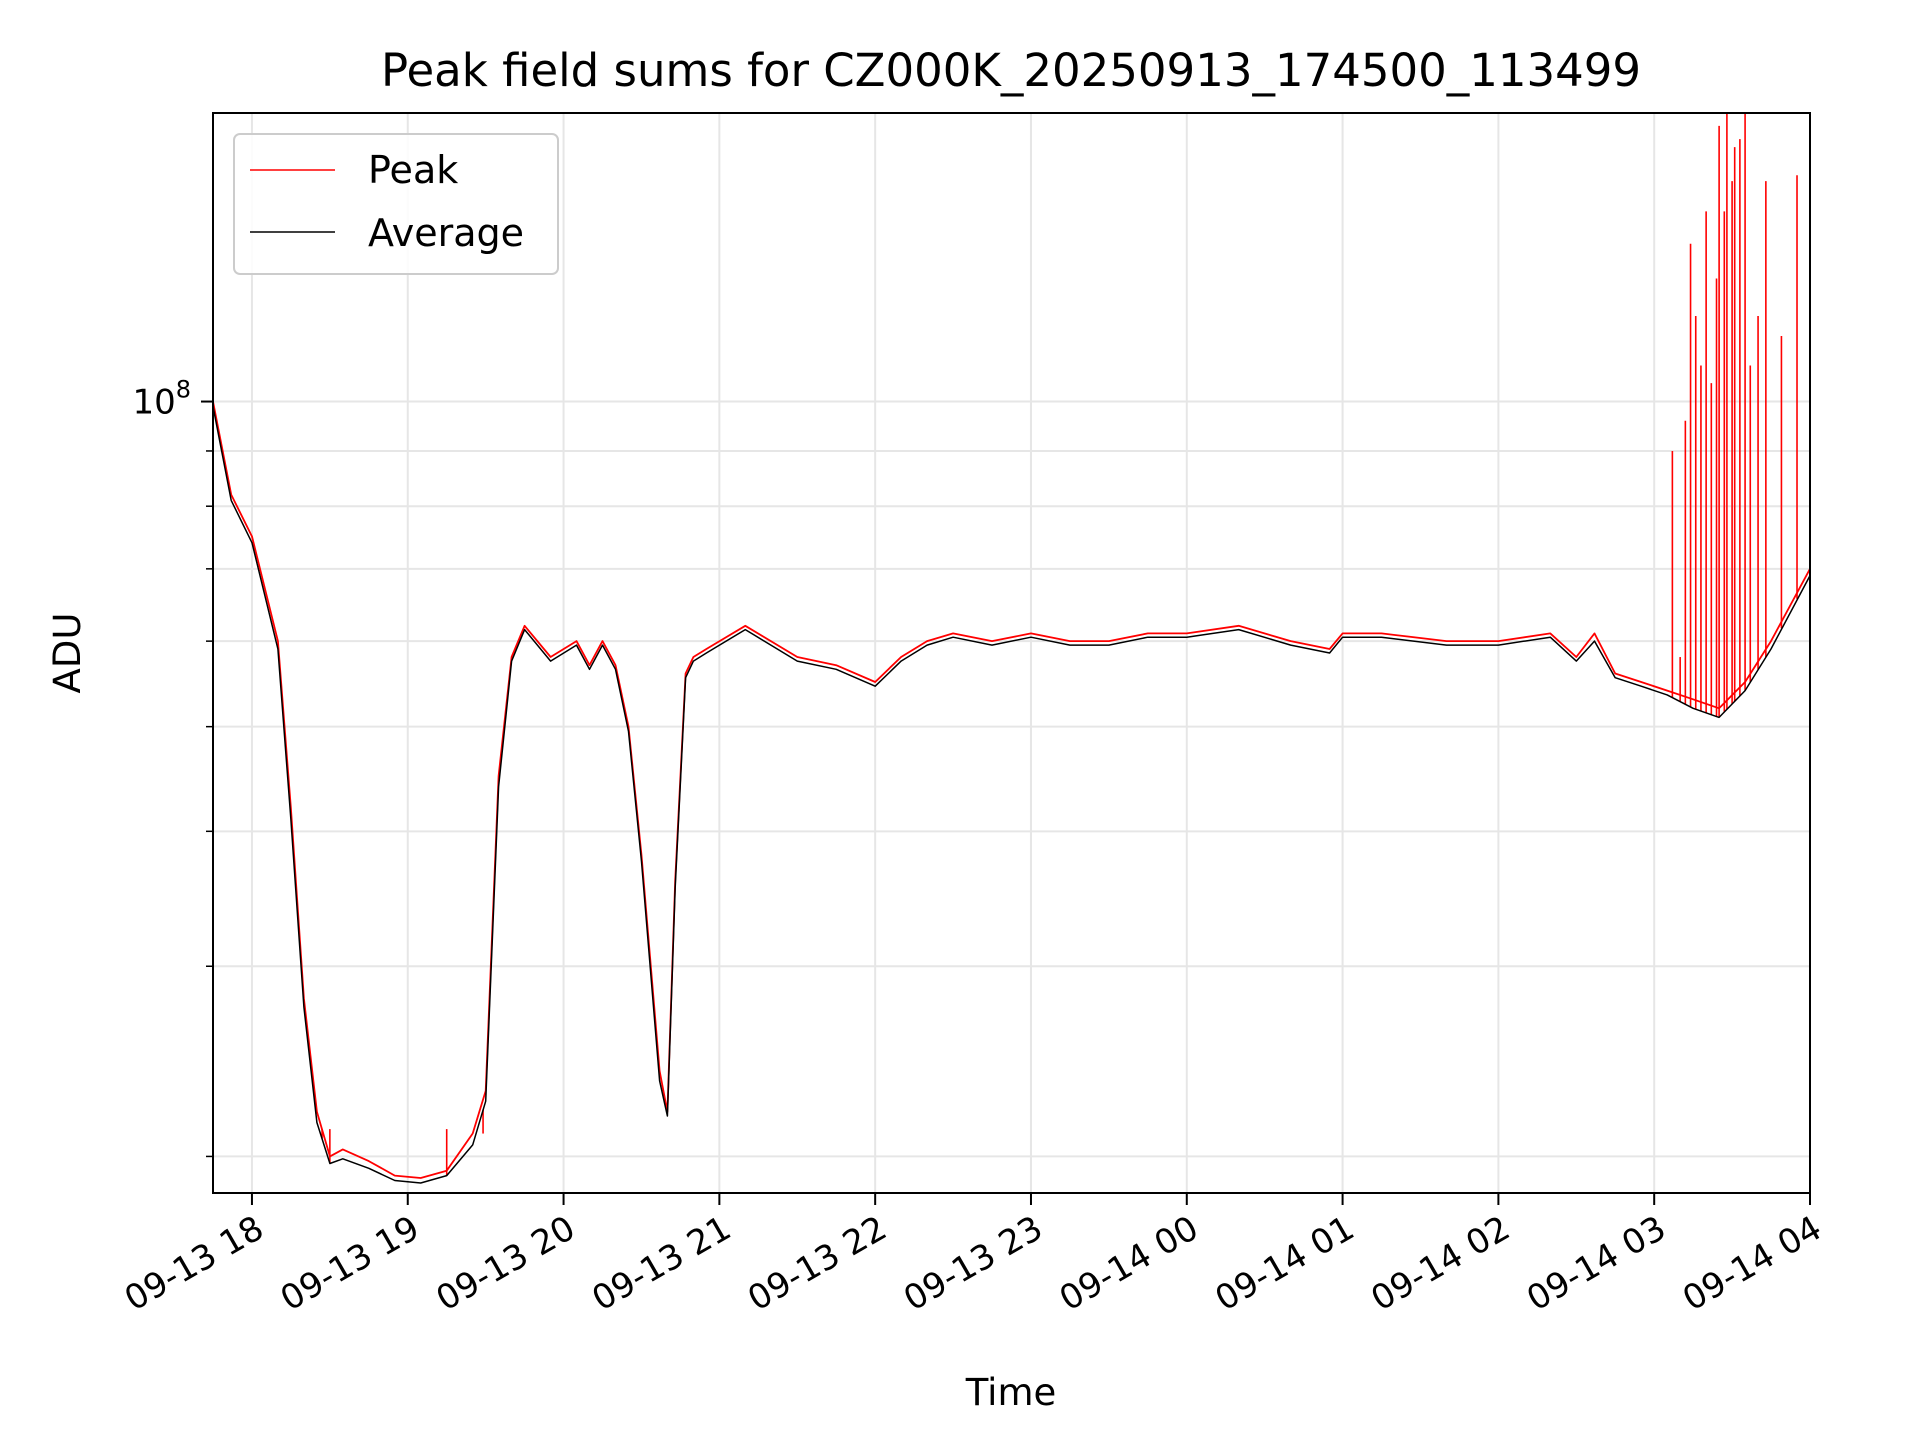 The width and height of the screenshot is (1920, 1440). What do you see at coordinates (1129, 1263) in the screenshot?
I see `x-tick-label: 09-14 00` at bounding box center [1129, 1263].